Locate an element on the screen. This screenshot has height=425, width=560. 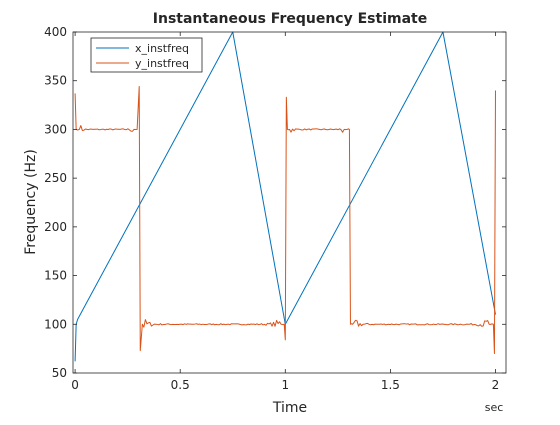
y-tick-label: 300 is located at coordinates (55, 129).